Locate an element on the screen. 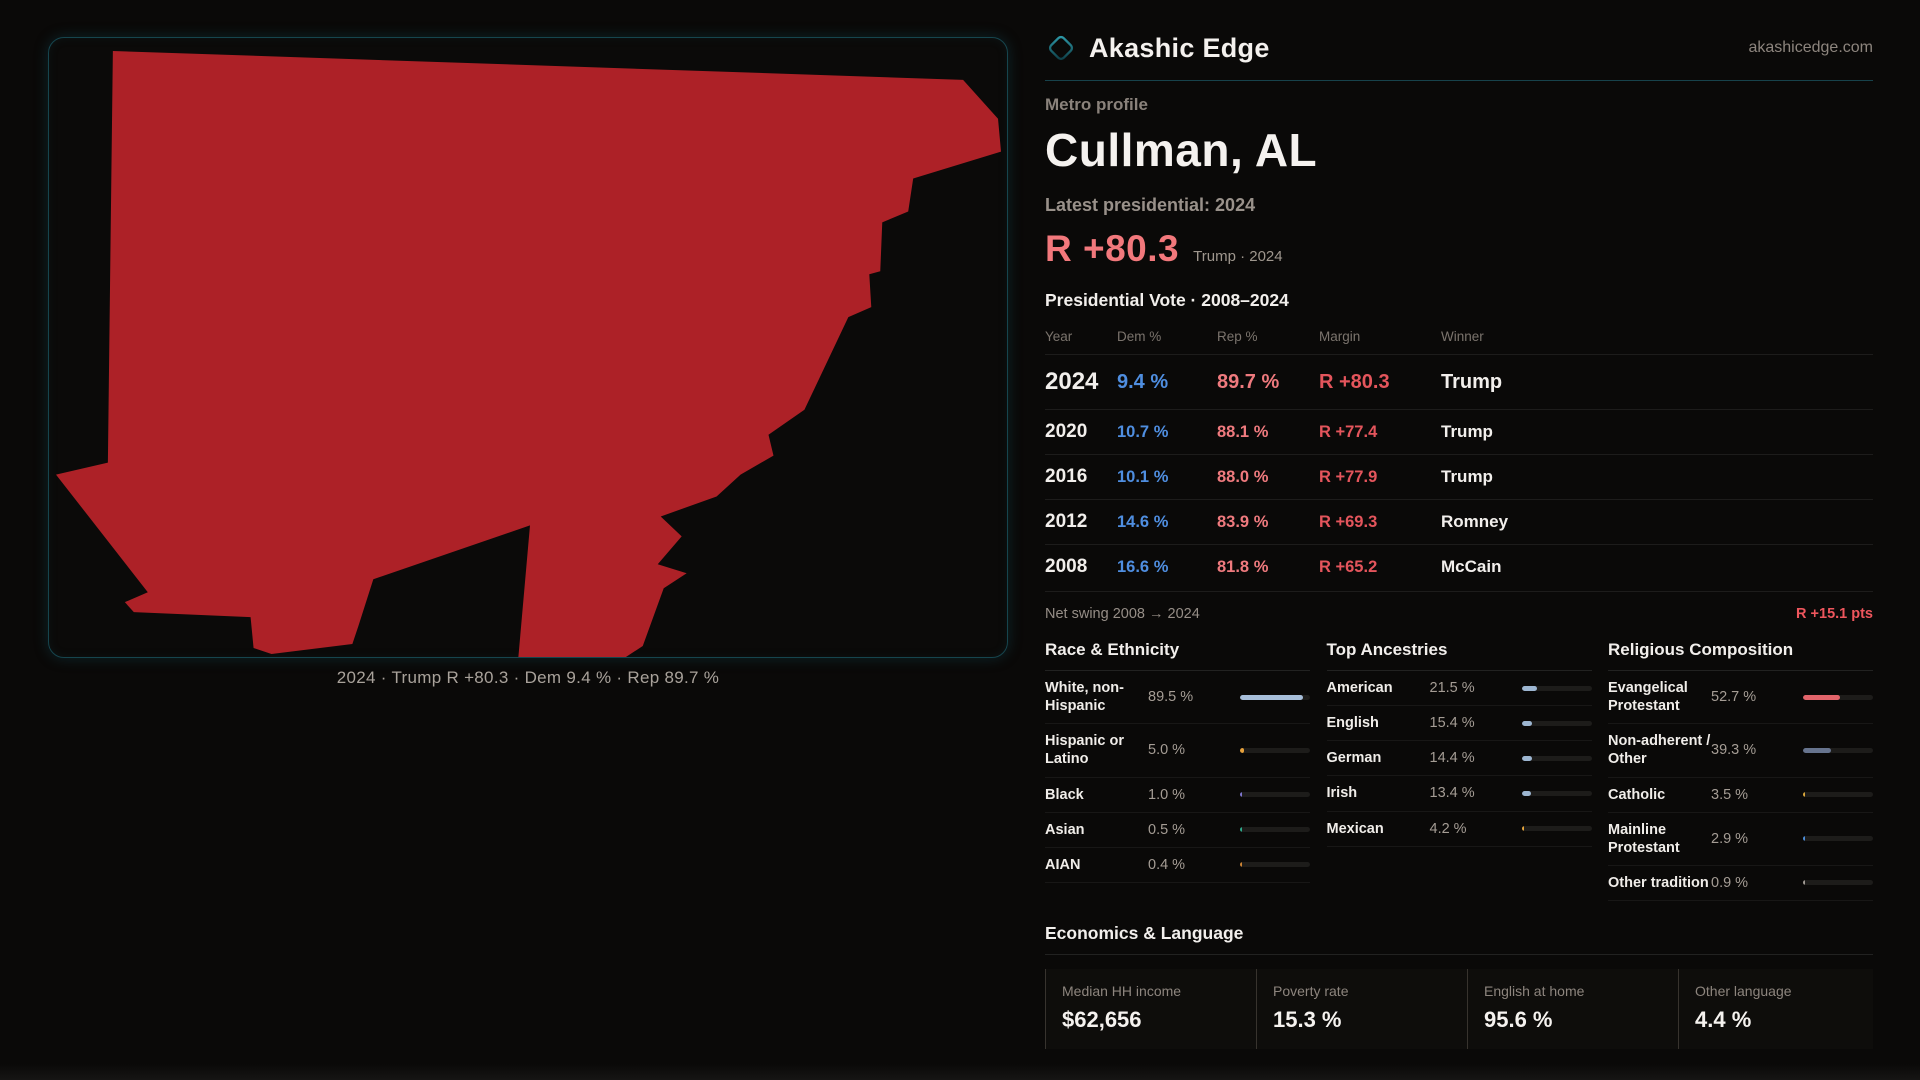 The width and height of the screenshot is (1920, 1080). headline-context: Trump · 2024 is located at coordinates (1238, 256).